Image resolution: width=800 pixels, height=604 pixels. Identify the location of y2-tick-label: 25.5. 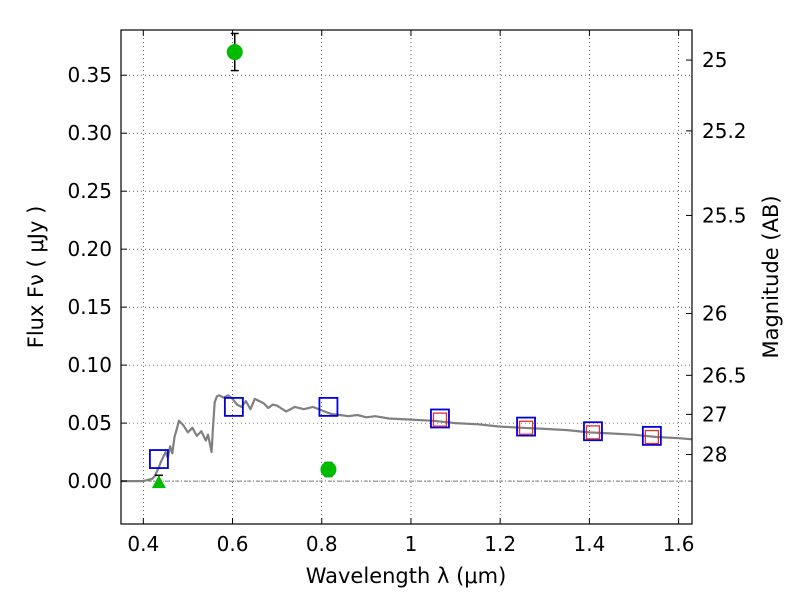
(724, 215).